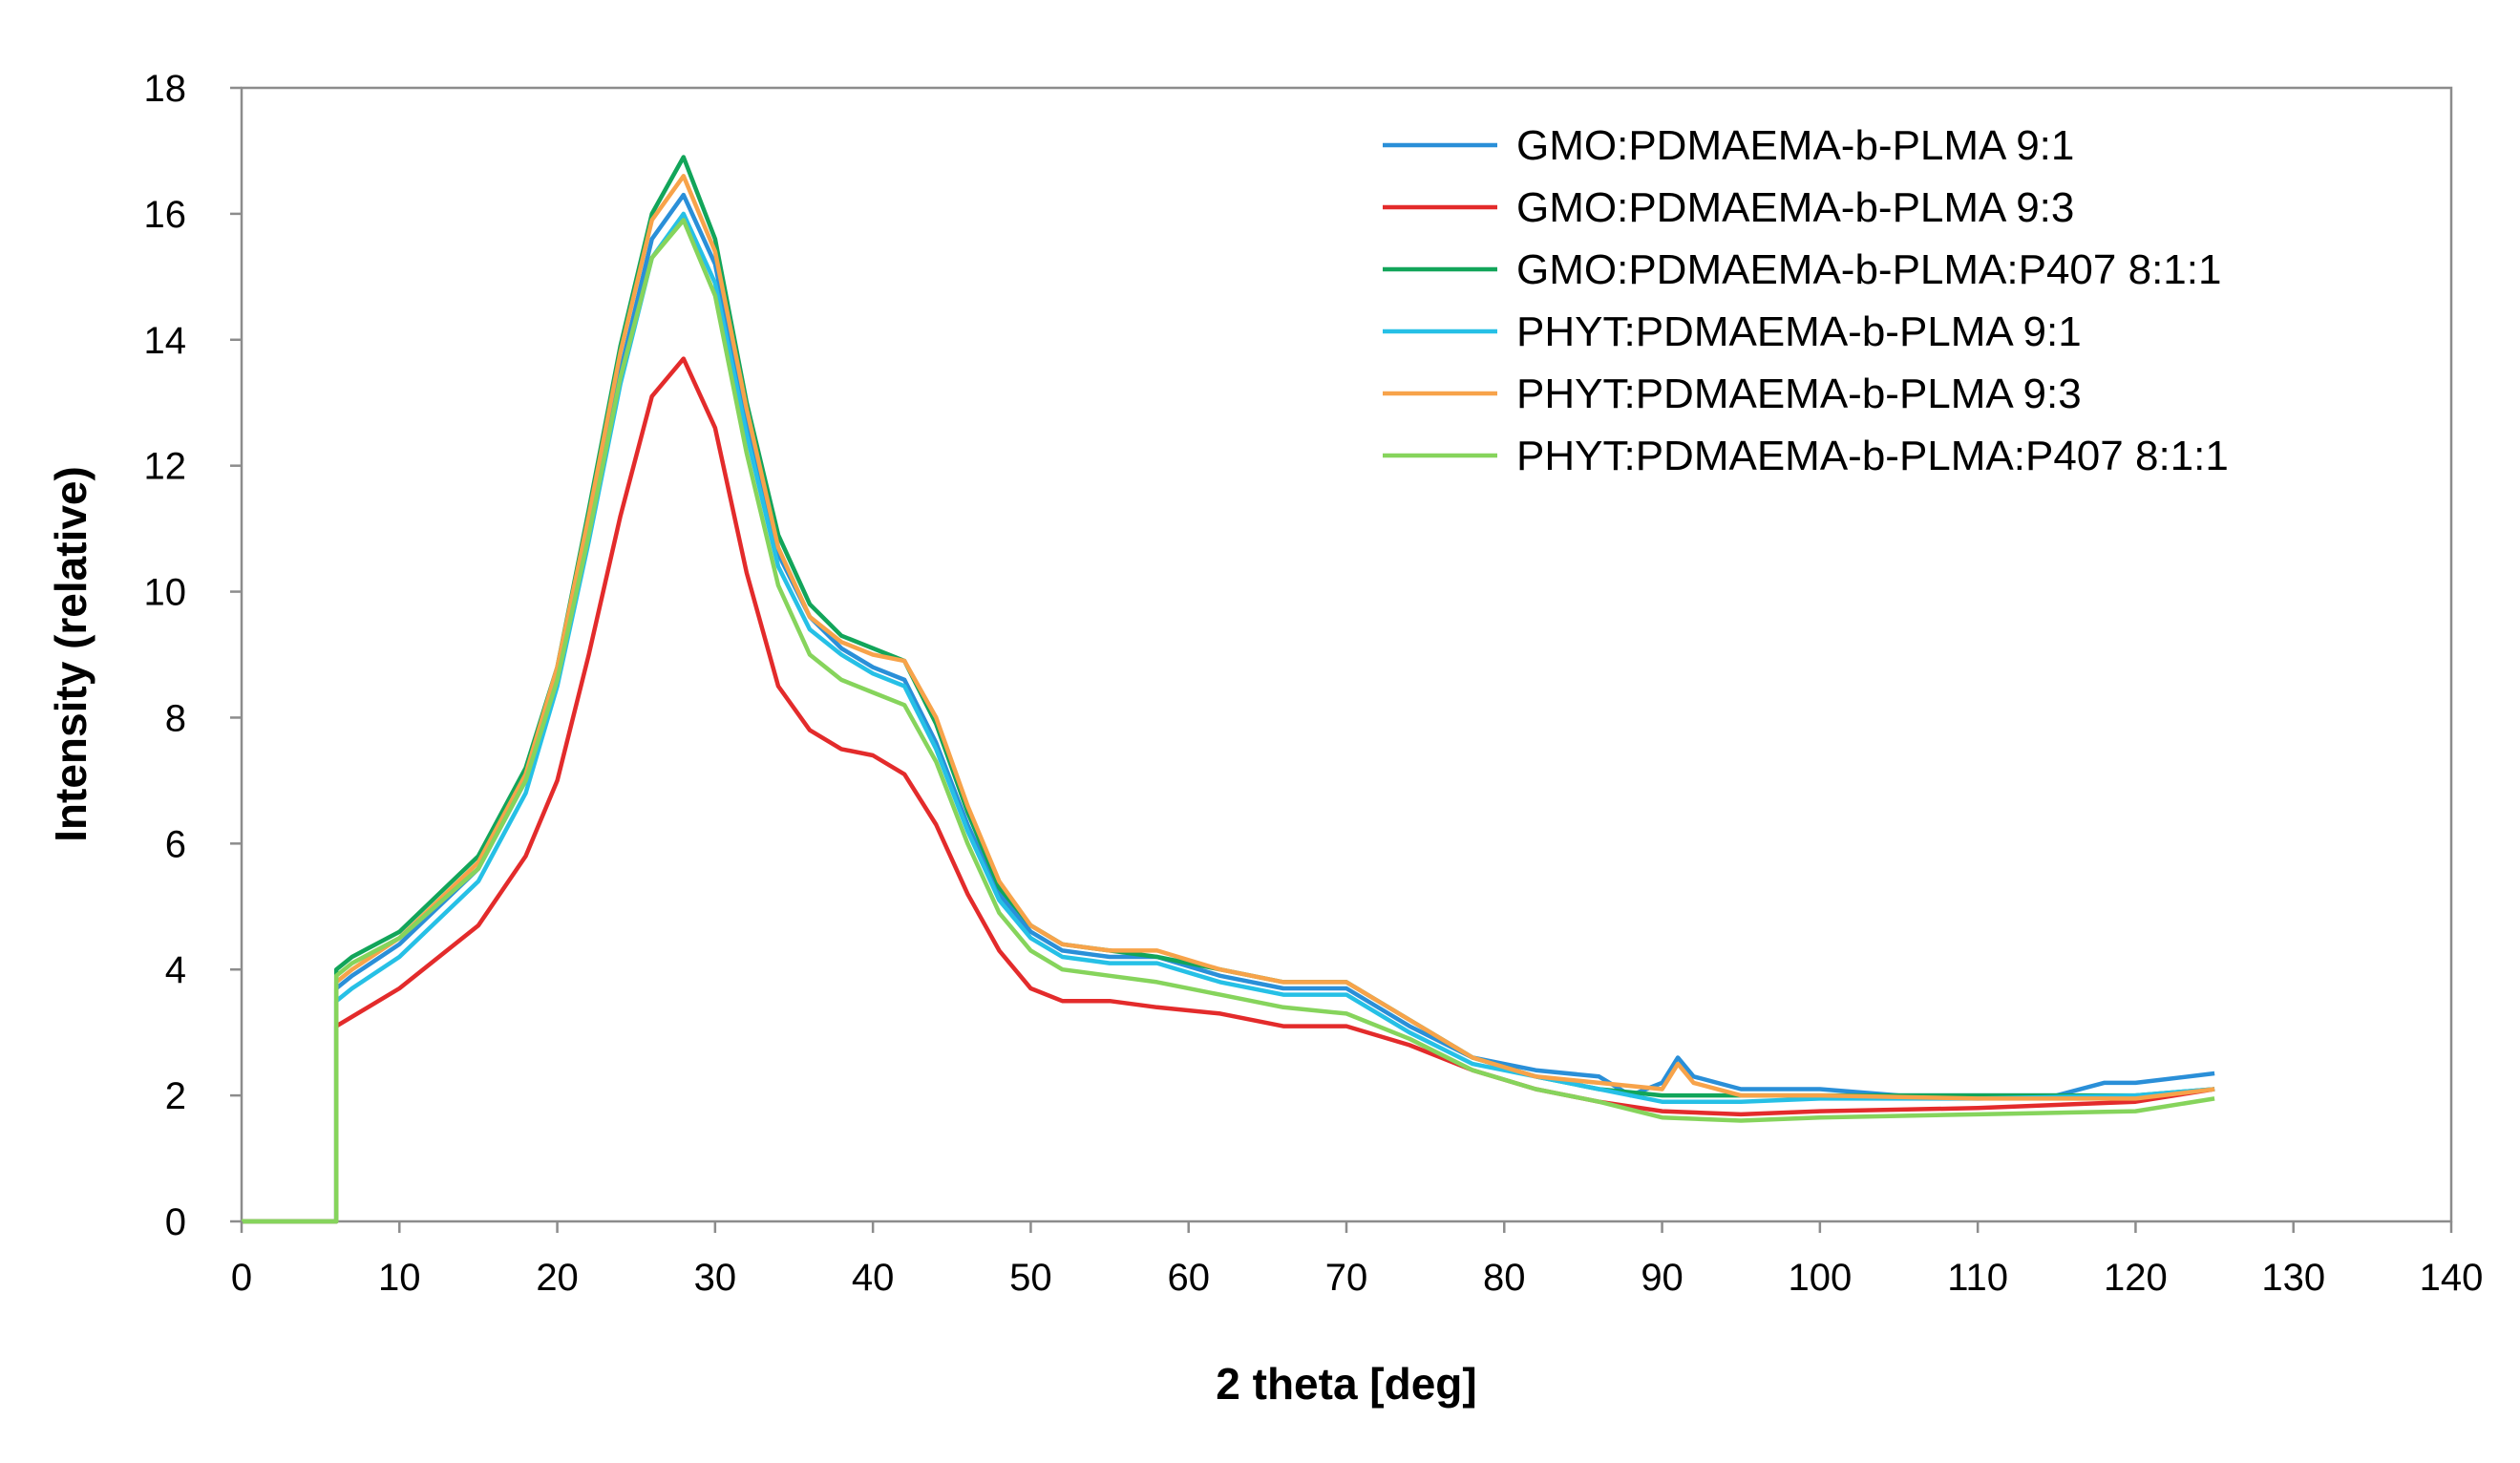  What do you see at coordinates (1799, 331) in the screenshot?
I see `legend-label: PHYT:PDMAEMA-b-PLMA 9:1` at bounding box center [1799, 331].